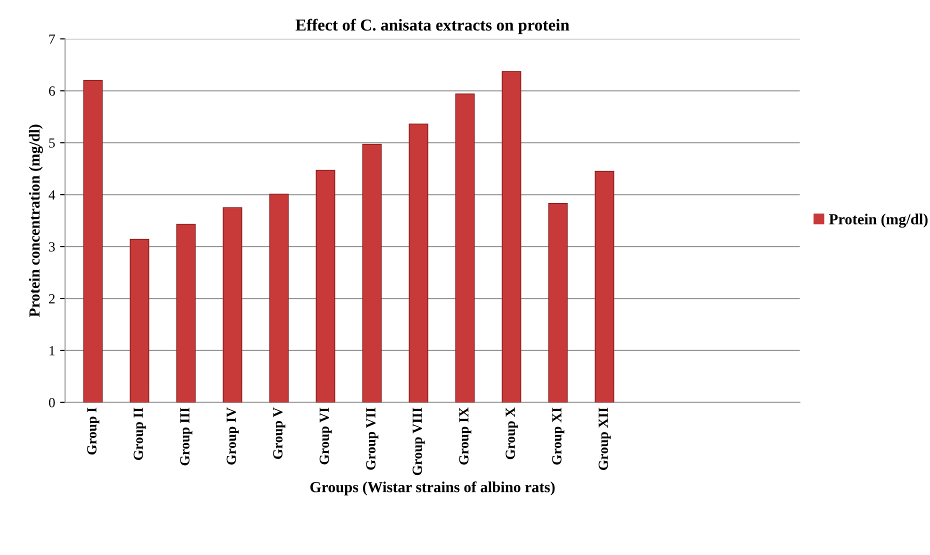 This screenshot has width=930, height=555. I want to click on y-tick-label: 1, so click(52, 351).